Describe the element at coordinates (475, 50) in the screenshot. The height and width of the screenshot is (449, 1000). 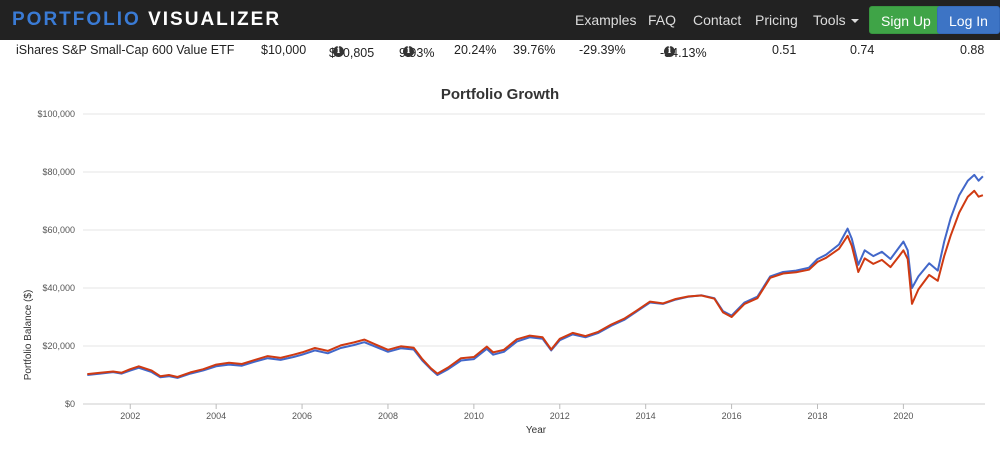
I see `stdev: 20.24%` at that location.